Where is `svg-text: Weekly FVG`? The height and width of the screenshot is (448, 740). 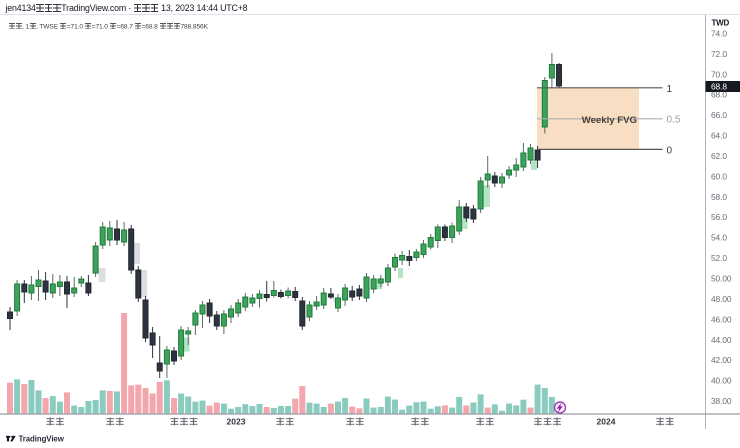
svg-text: Weekly FVG is located at coordinates (609, 120).